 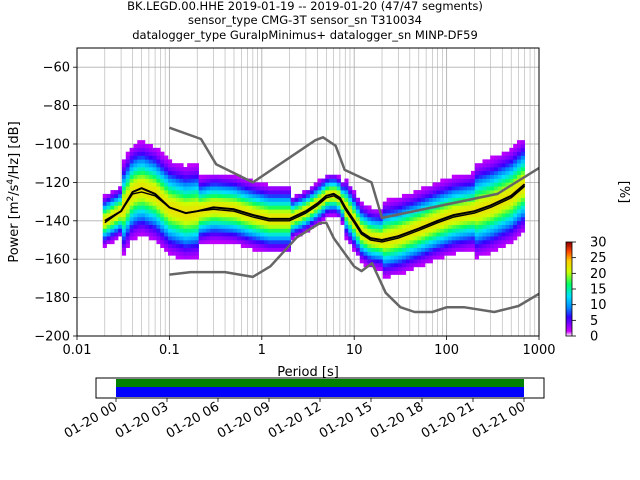 I want to click on x-tick-label: 100, so click(x=446, y=350).